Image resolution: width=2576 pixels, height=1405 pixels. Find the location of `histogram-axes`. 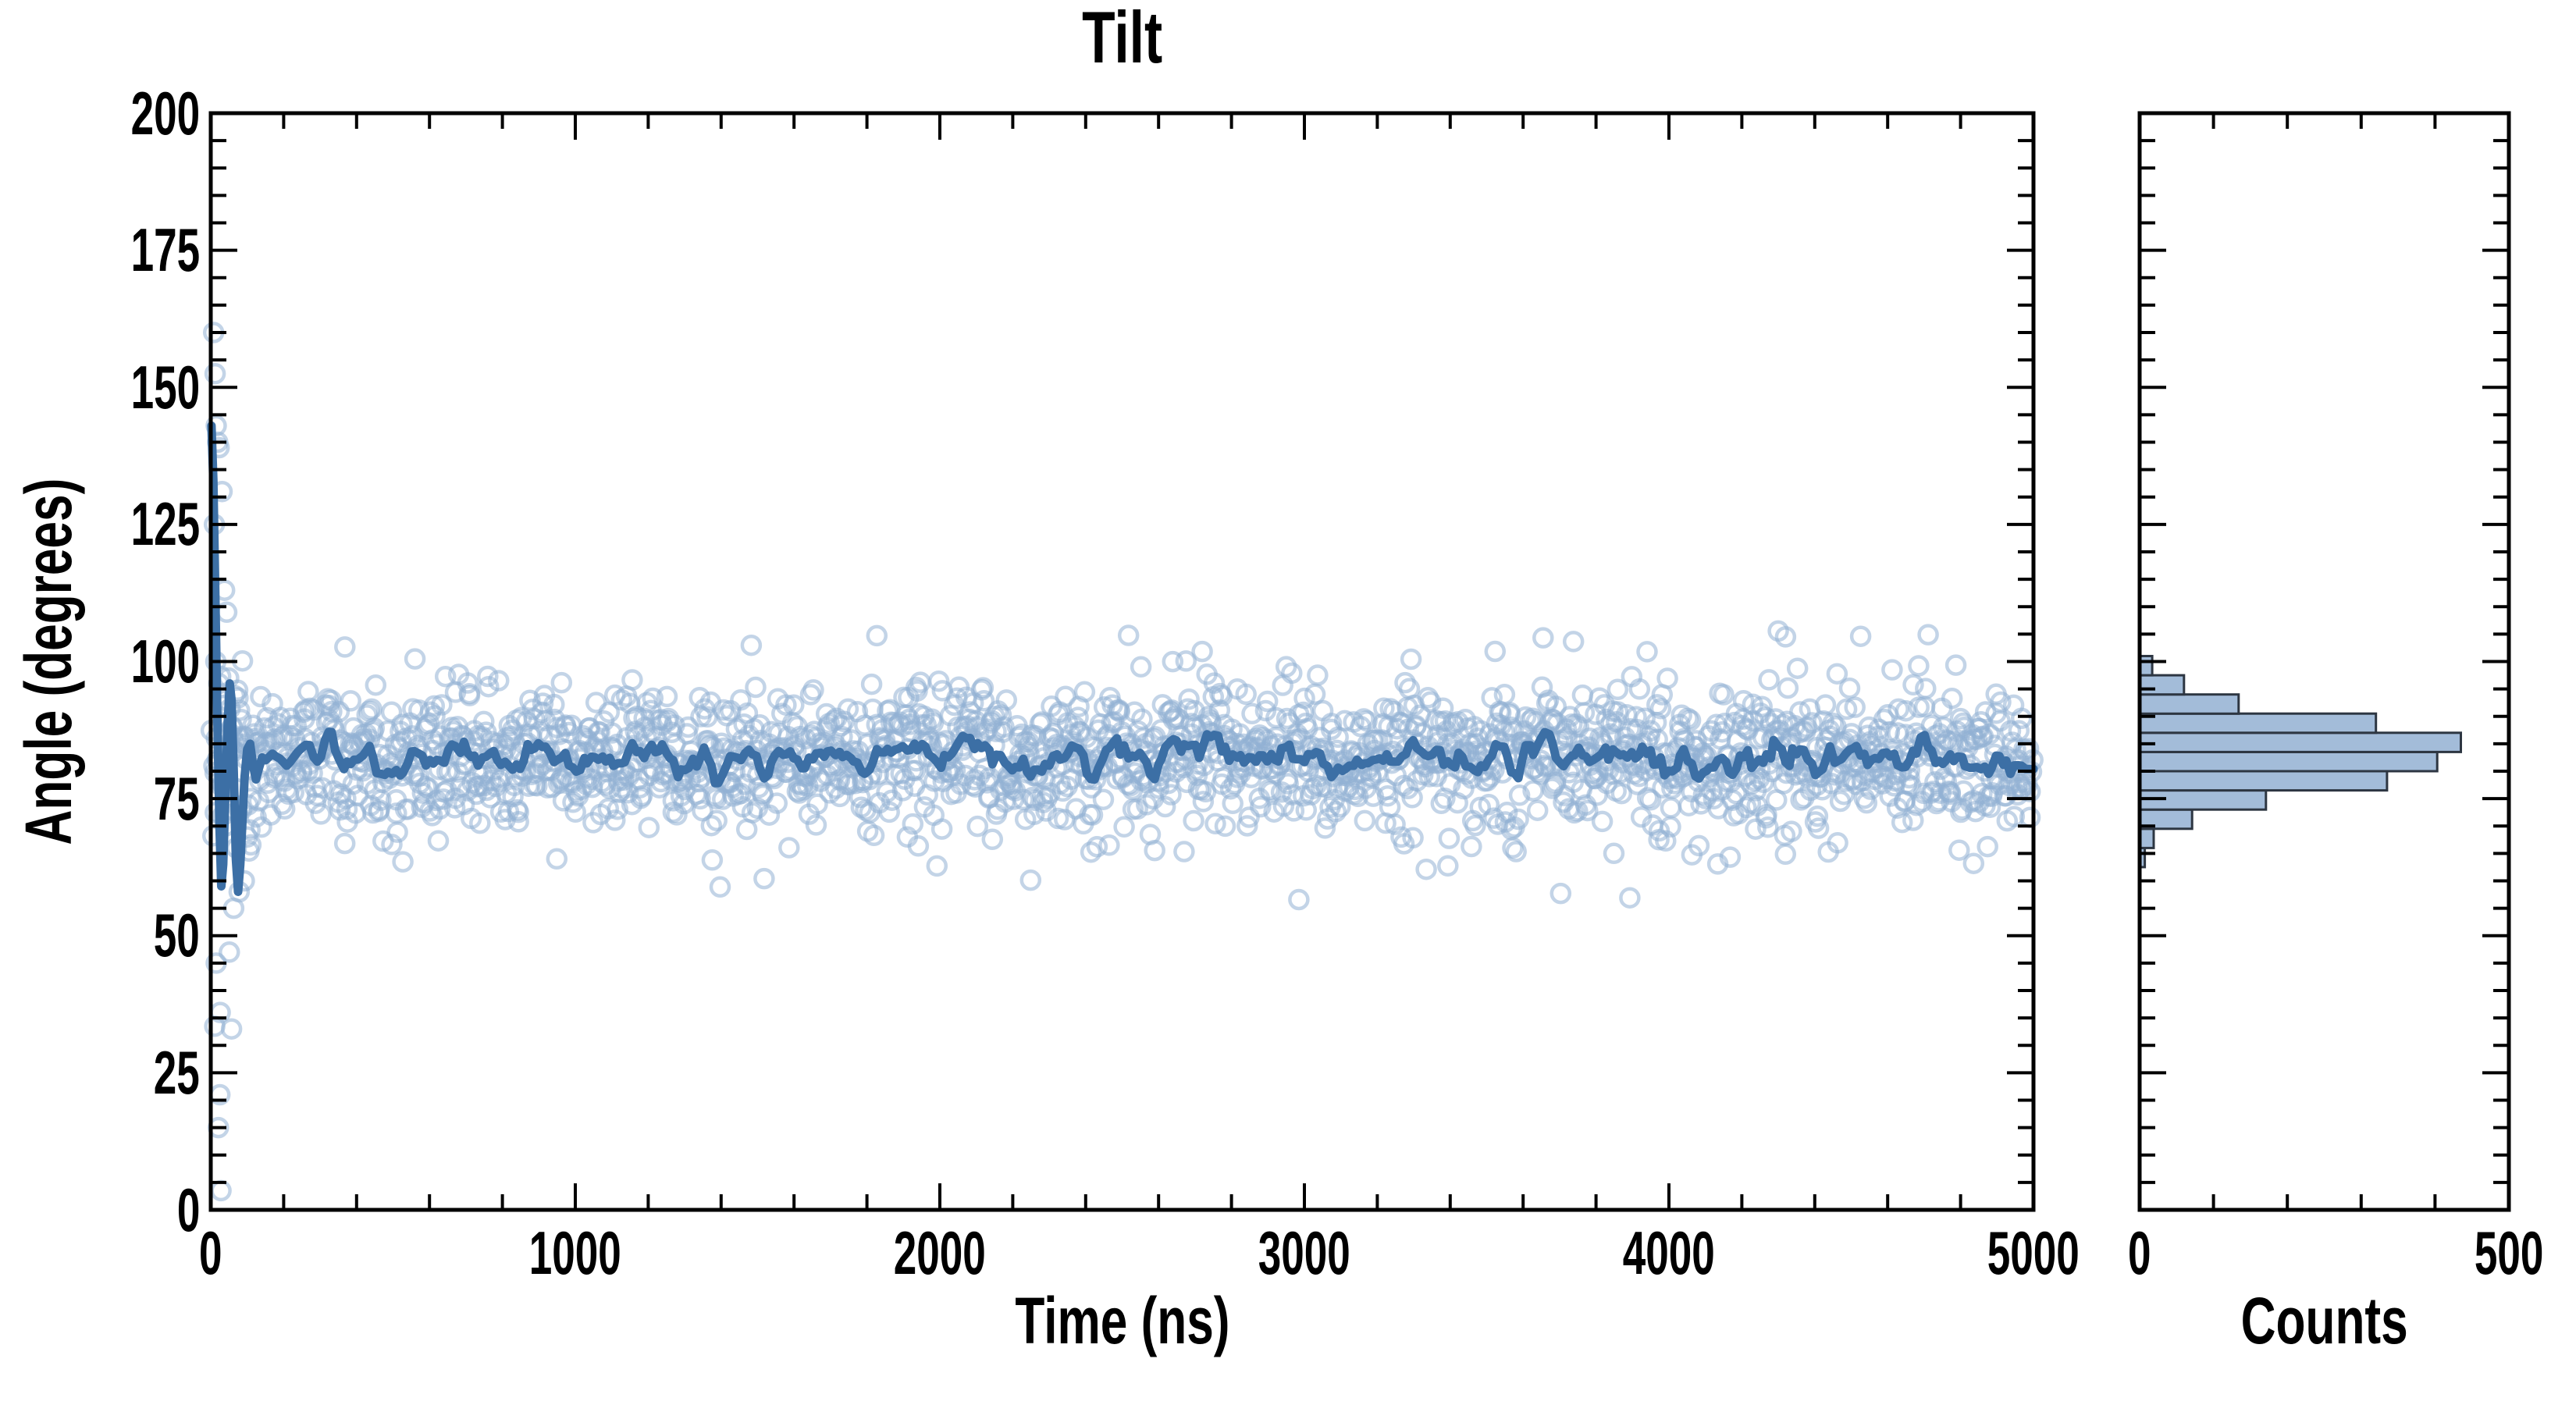

histogram-axes is located at coordinates (2324, 661).